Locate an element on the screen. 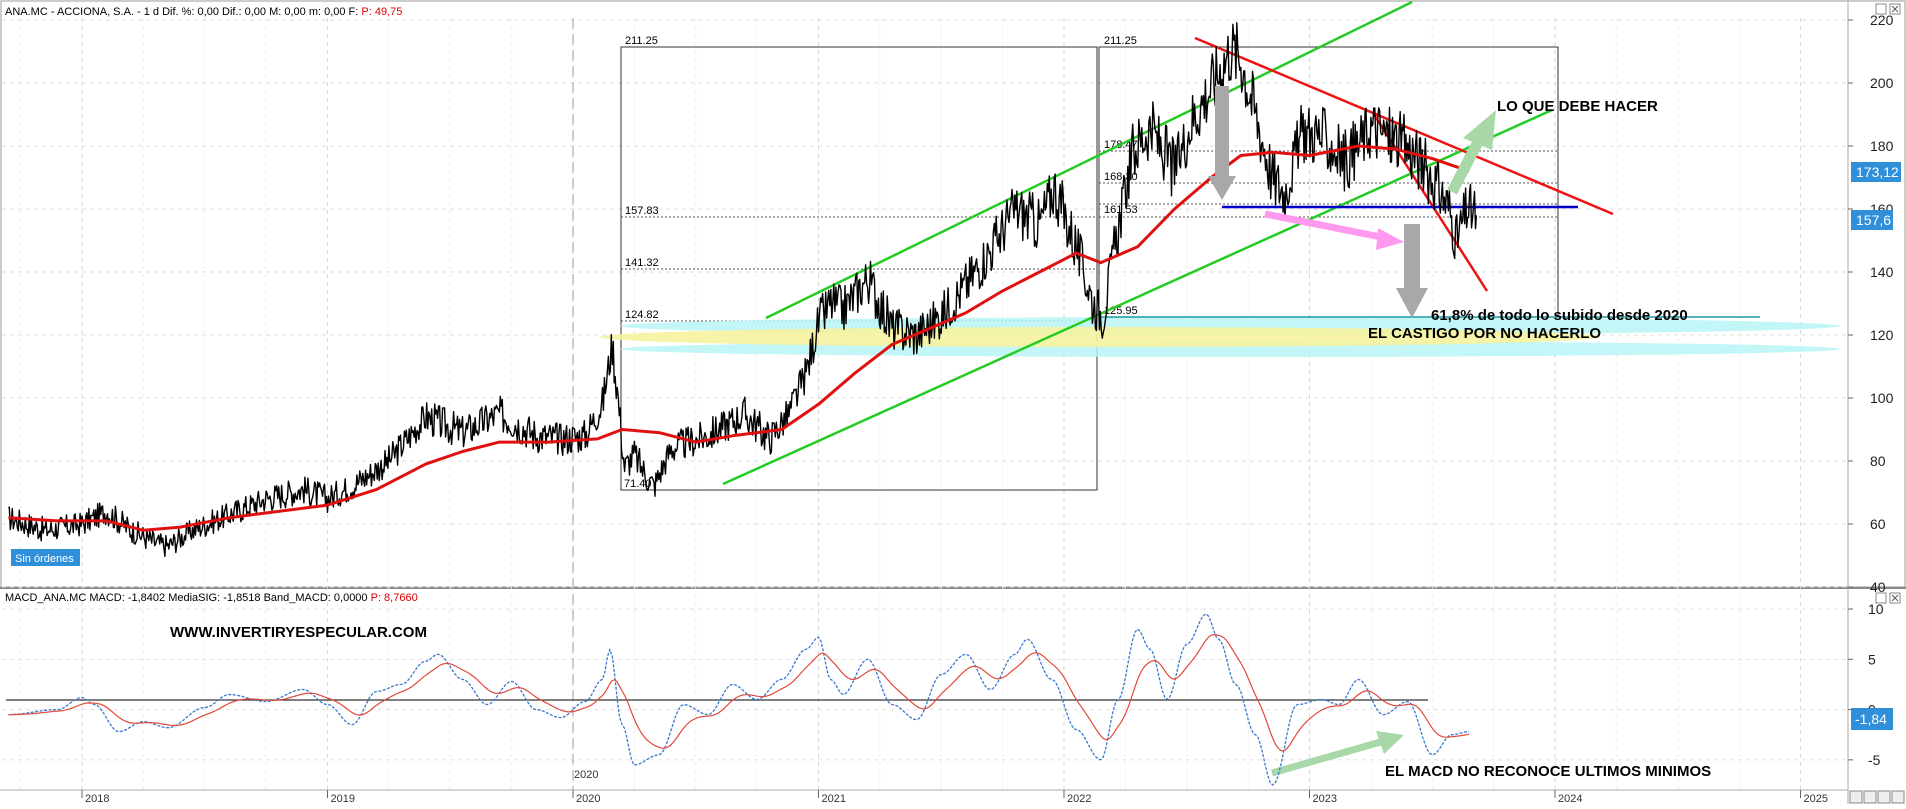 The image size is (1906, 809). annotation-fib-note: 61,8% de todo lo subido desde 2020 is located at coordinates (1559, 315).